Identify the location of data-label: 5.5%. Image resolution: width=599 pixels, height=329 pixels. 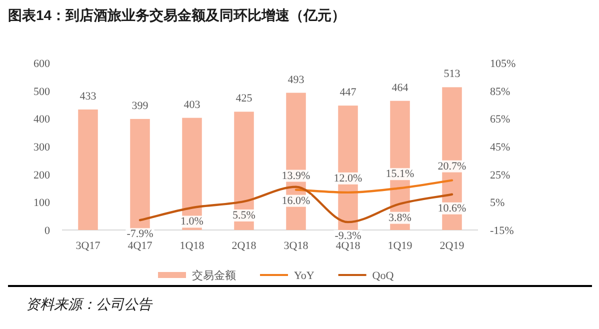
(244, 215).